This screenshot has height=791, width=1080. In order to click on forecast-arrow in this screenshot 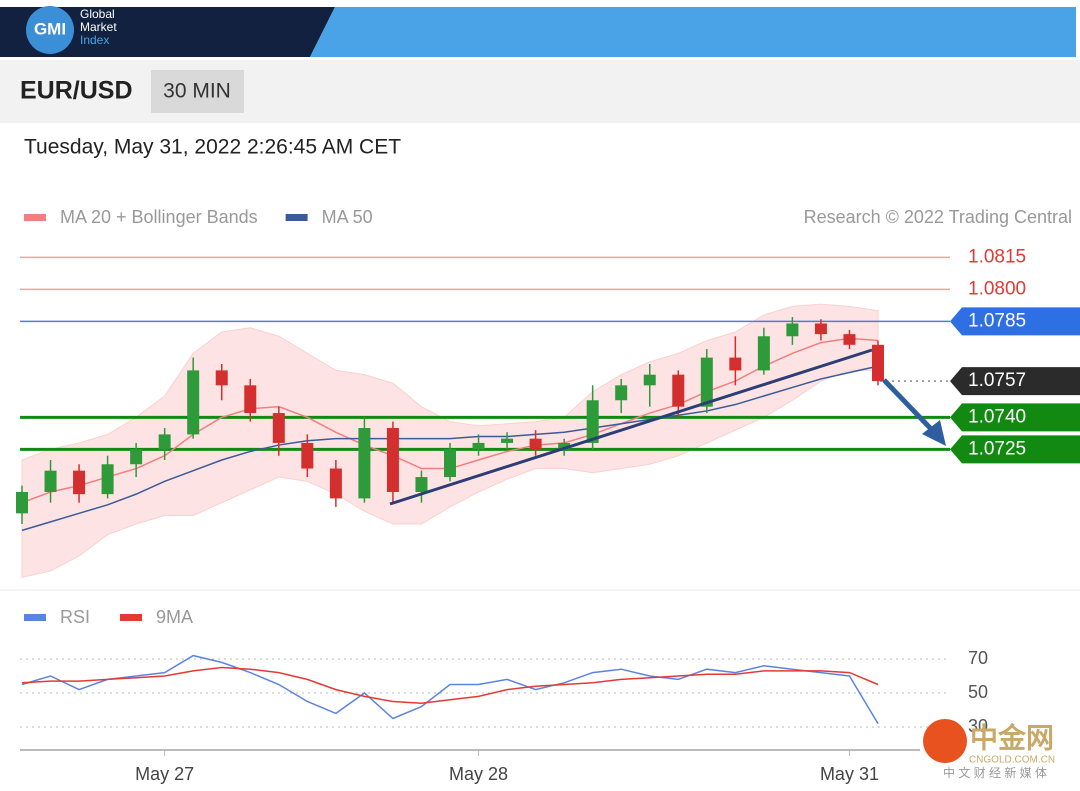, I will do `click(909, 406)`.